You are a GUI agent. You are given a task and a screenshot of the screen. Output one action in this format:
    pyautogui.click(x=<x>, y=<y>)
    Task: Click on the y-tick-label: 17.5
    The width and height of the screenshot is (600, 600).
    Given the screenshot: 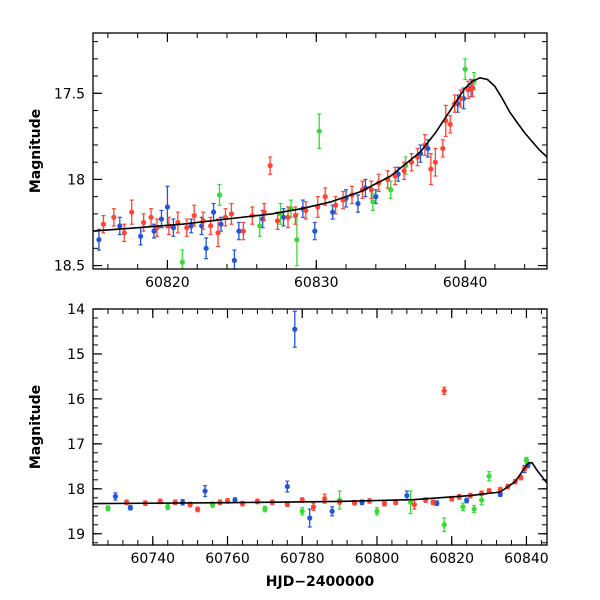 What is the action you would take?
    pyautogui.click(x=69, y=94)
    